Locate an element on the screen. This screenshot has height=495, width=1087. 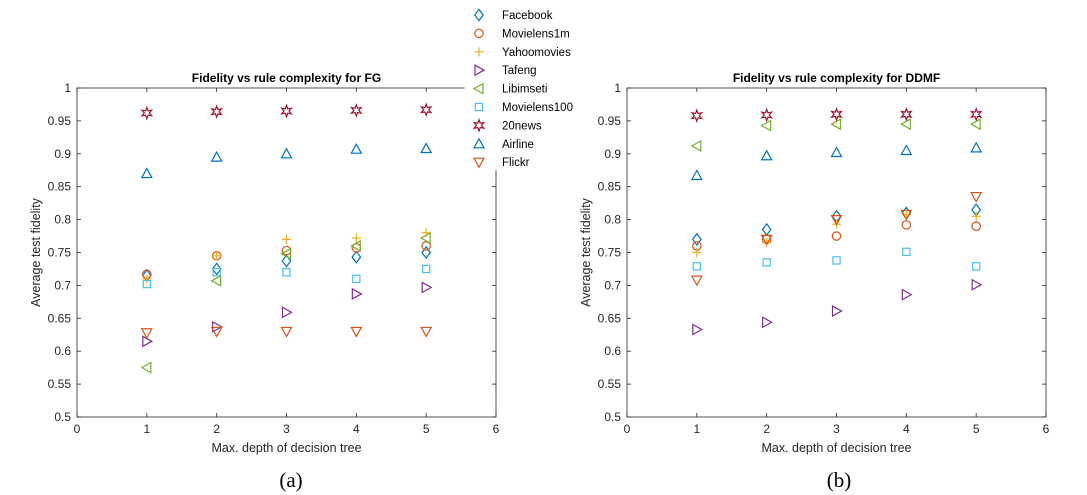
legend-box is located at coordinates (528, 85).